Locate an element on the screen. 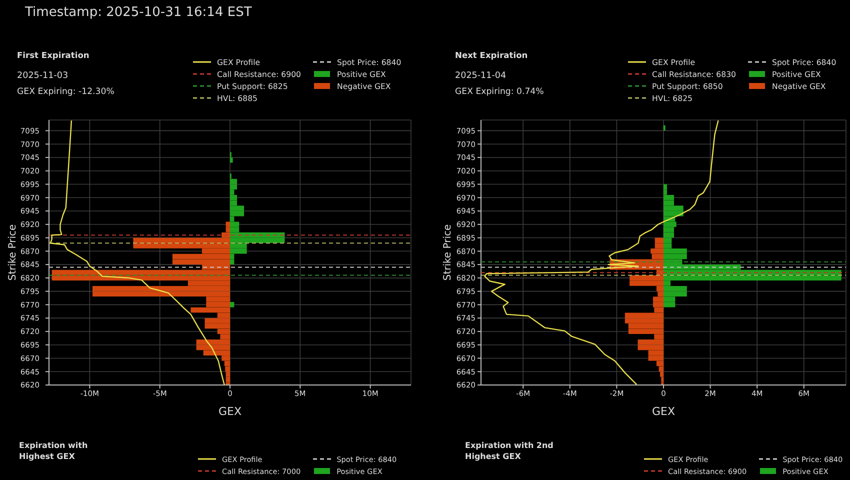 The height and width of the screenshot is (480, 850). chart-title: First Expiration is located at coordinates (53, 55).